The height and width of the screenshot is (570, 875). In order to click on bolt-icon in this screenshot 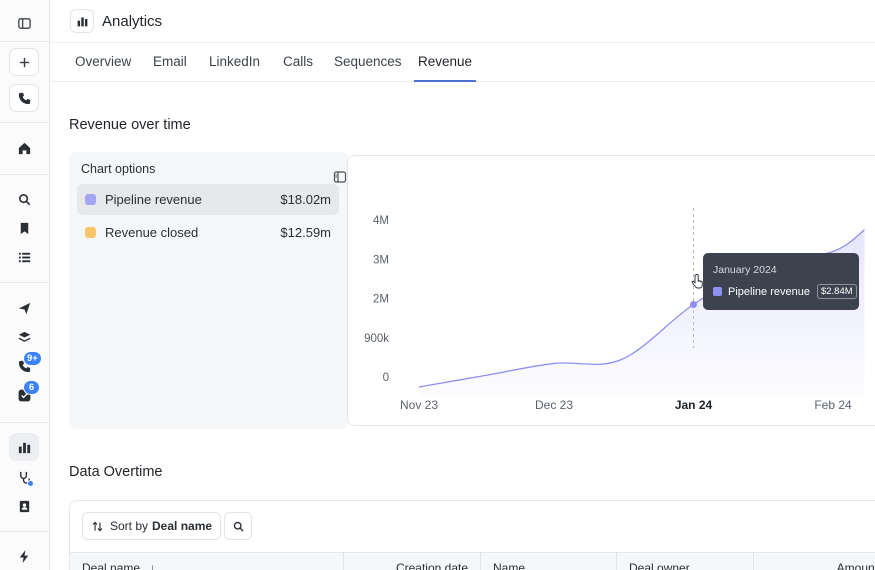, I will do `click(24, 556)`.